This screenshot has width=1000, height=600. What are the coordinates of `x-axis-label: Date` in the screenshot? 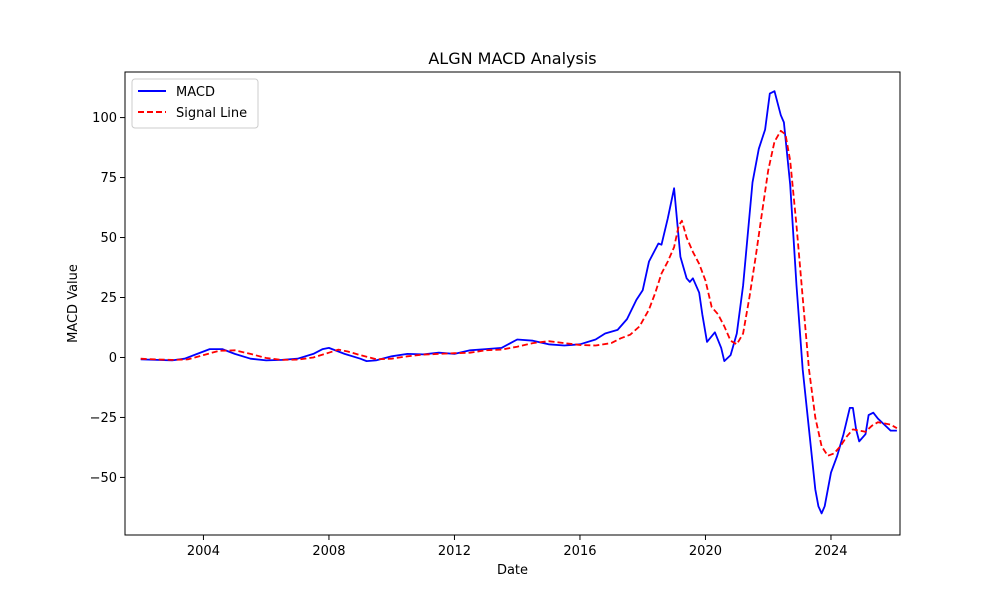 It's located at (512, 570).